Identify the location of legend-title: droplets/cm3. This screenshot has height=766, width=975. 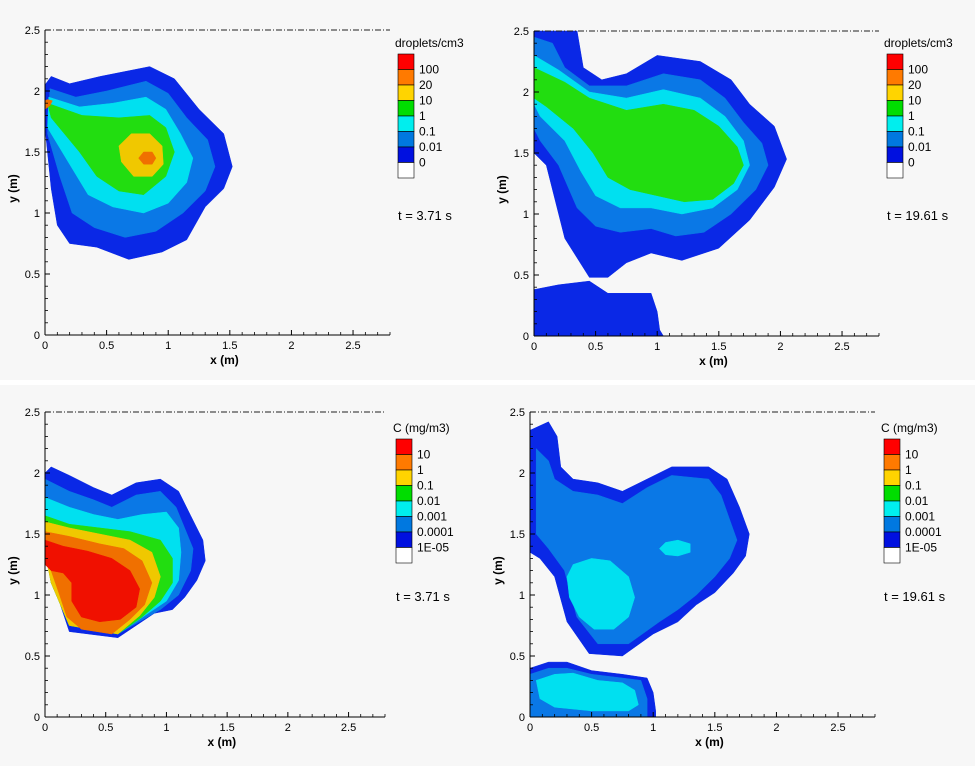
(918, 43).